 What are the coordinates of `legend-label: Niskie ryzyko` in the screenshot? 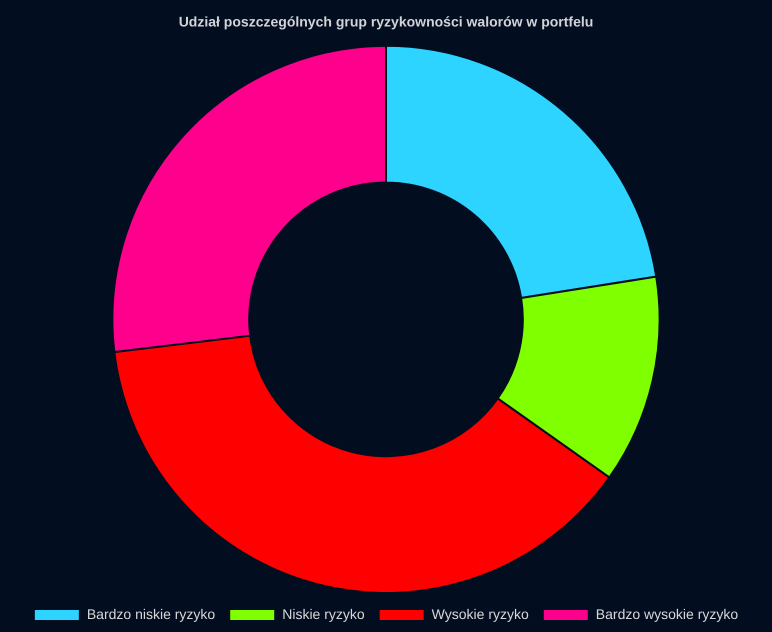 It's located at (323, 614).